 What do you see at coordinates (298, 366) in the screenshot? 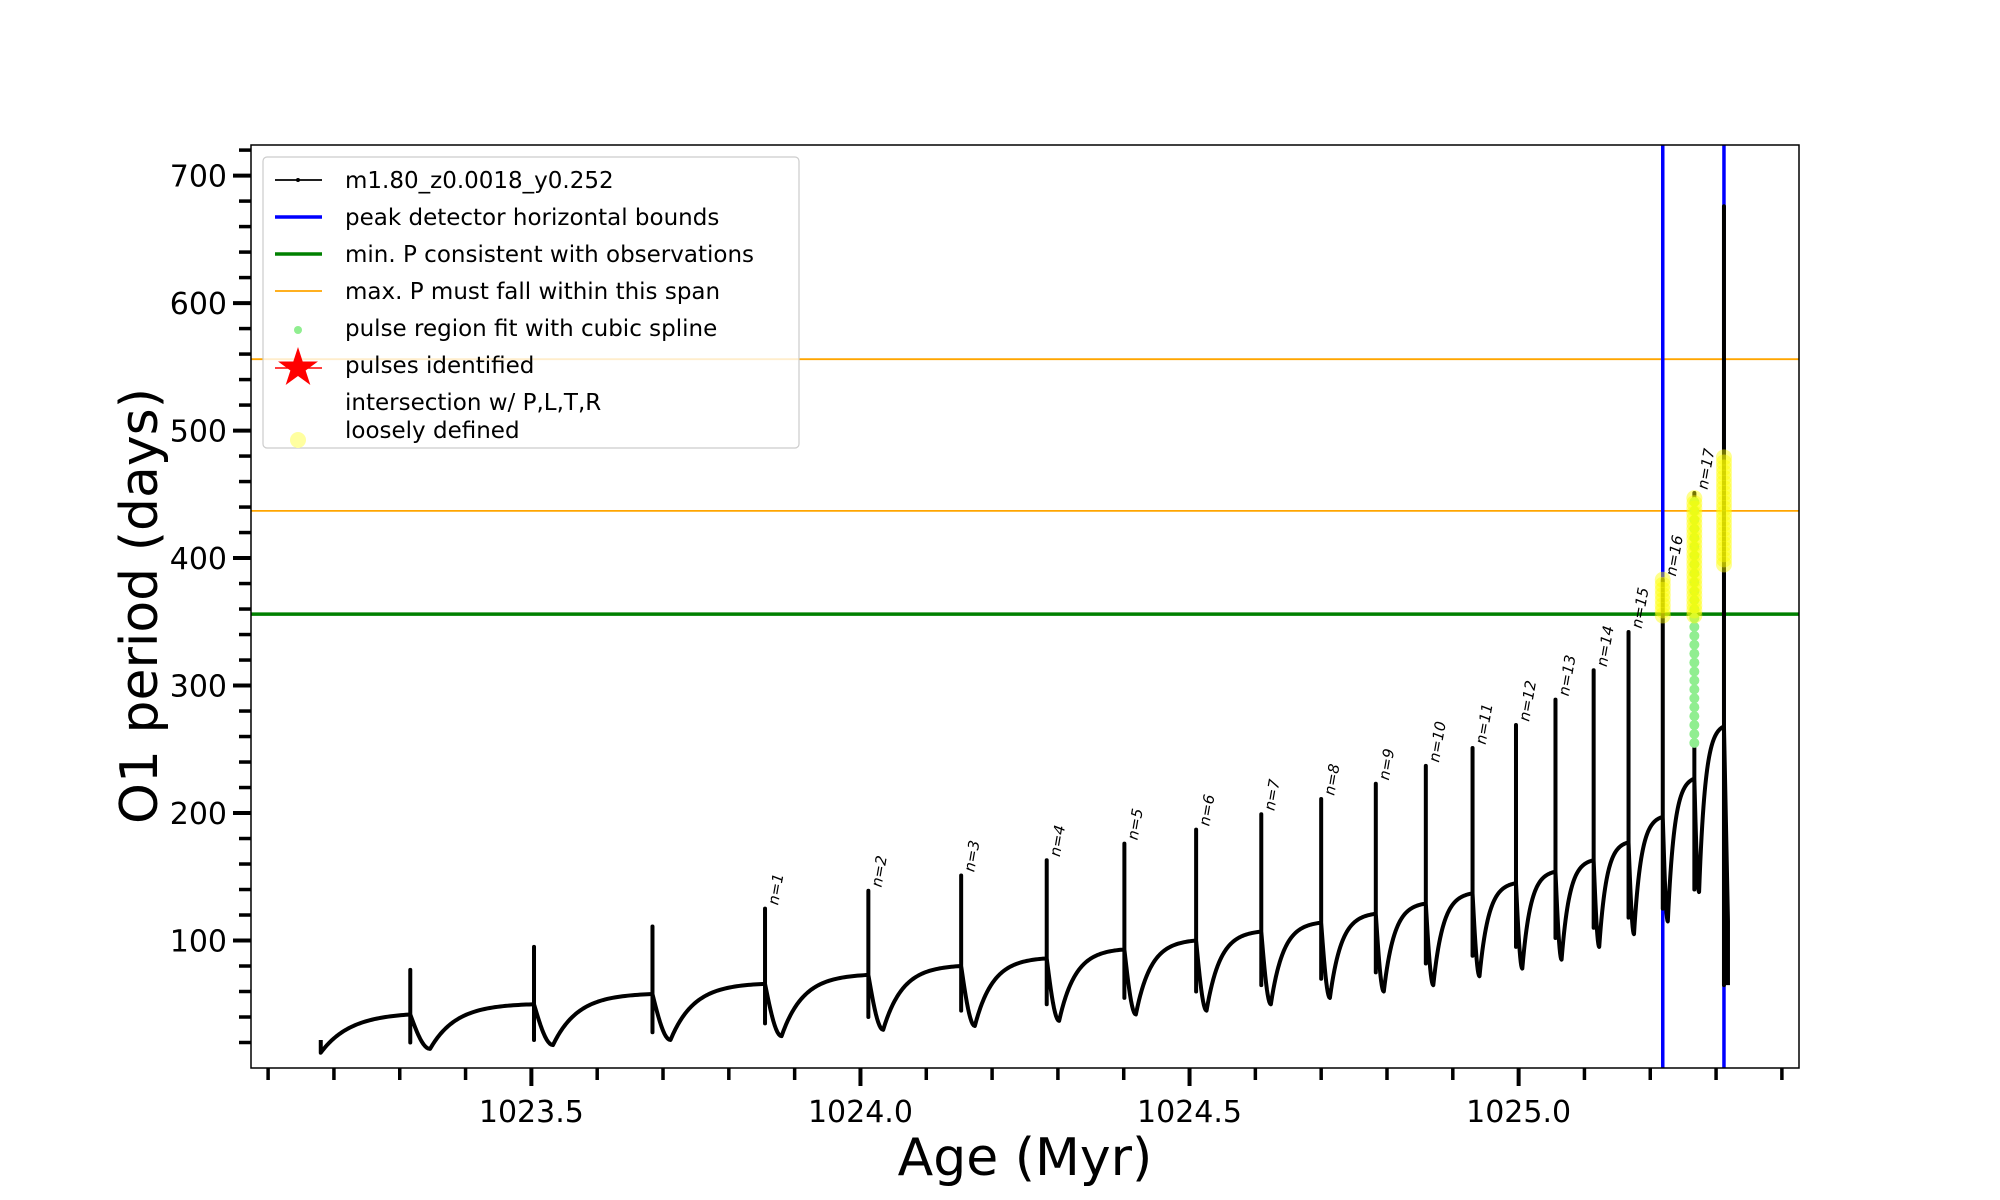
I see `star-icon` at bounding box center [298, 366].